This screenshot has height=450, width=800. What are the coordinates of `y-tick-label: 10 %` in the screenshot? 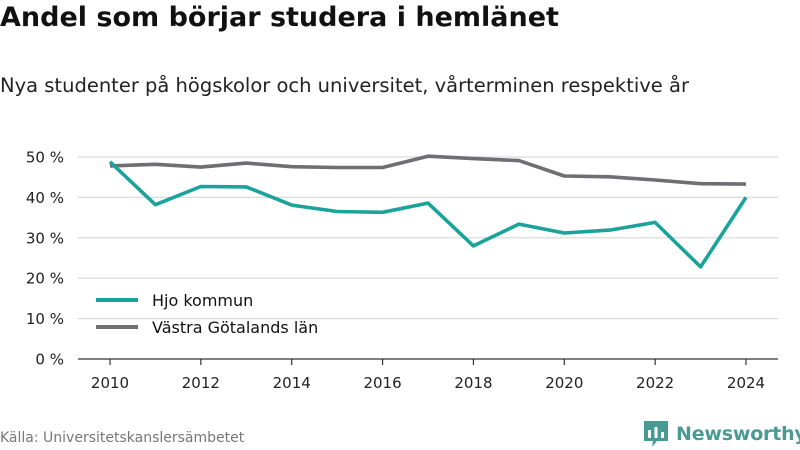 It's located at (45, 319).